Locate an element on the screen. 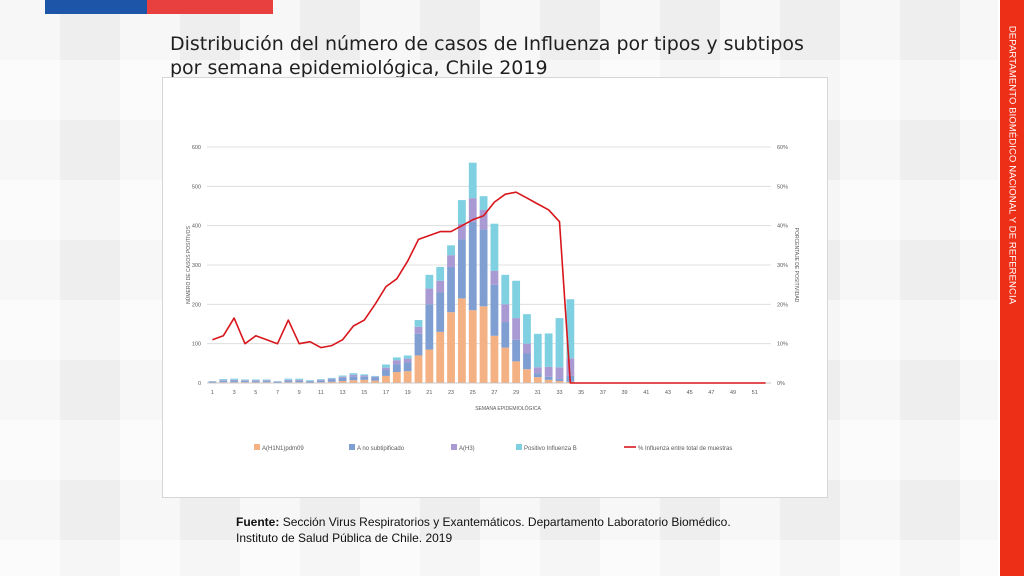  x-axis-title: SEMANA EPIDEMIOLÓGICA is located at coordinates (508, 408).